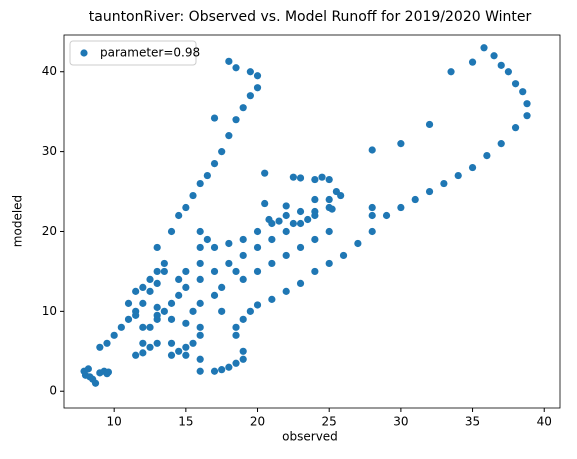 This screenshot has height=459, width=577. Describe the element at coordinates (257, 422) in the screenshot. I see `x-tick-label: 20` at that location.